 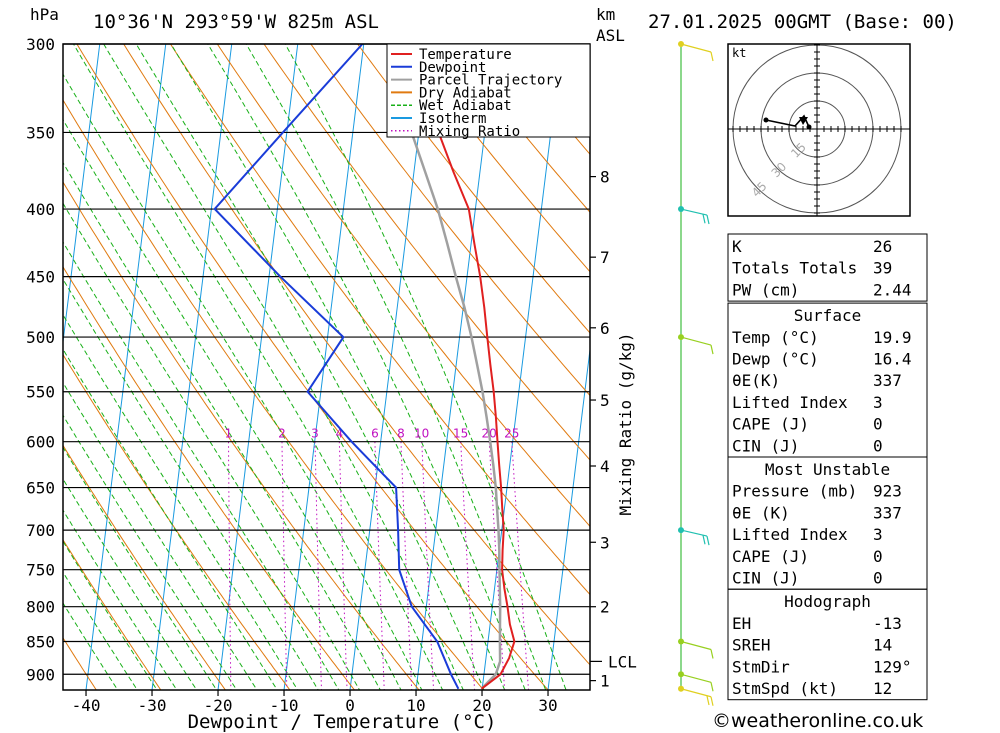 What do you see at coordinates (339, 434) in the screenshot?
I see `mixing-ratio-label: 4` at bounding box center [339, 434].